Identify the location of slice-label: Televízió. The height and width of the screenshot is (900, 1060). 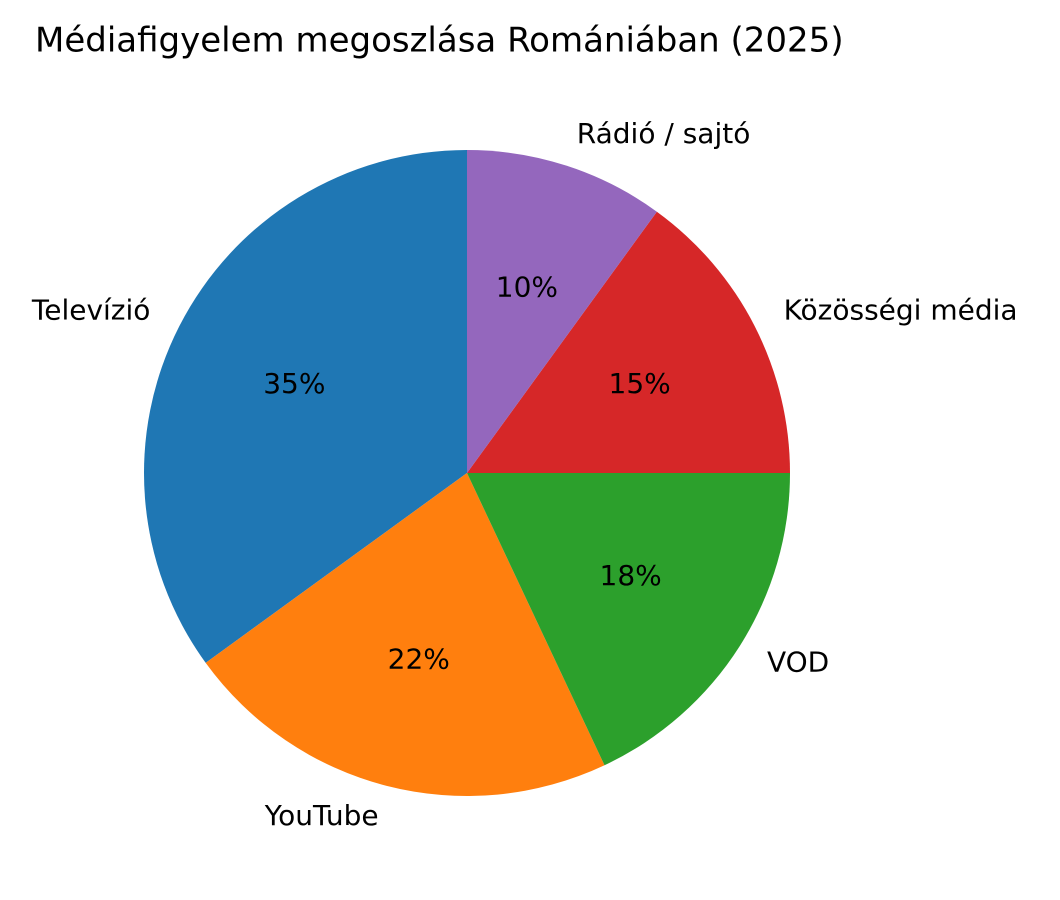
(91, 310).